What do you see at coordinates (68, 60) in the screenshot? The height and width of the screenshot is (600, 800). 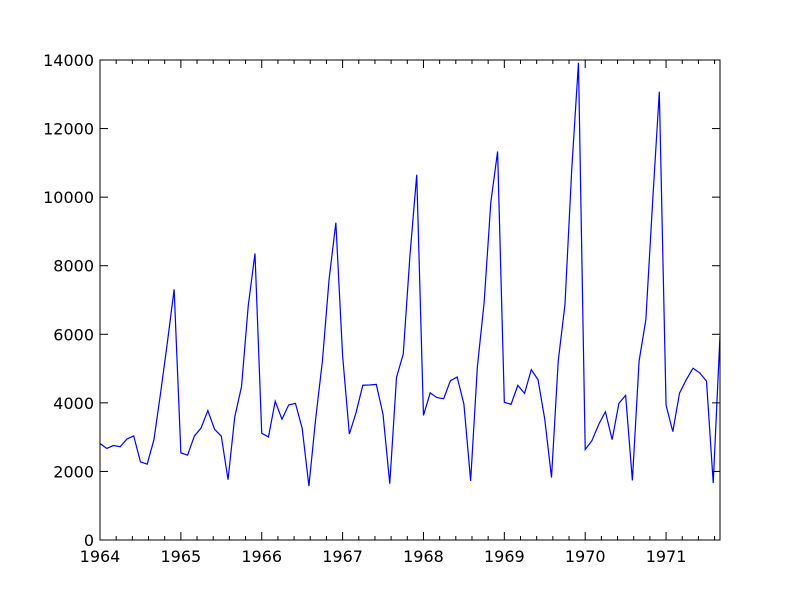 I see `y-tick-label: 14000` at bounding box center [68, 60].